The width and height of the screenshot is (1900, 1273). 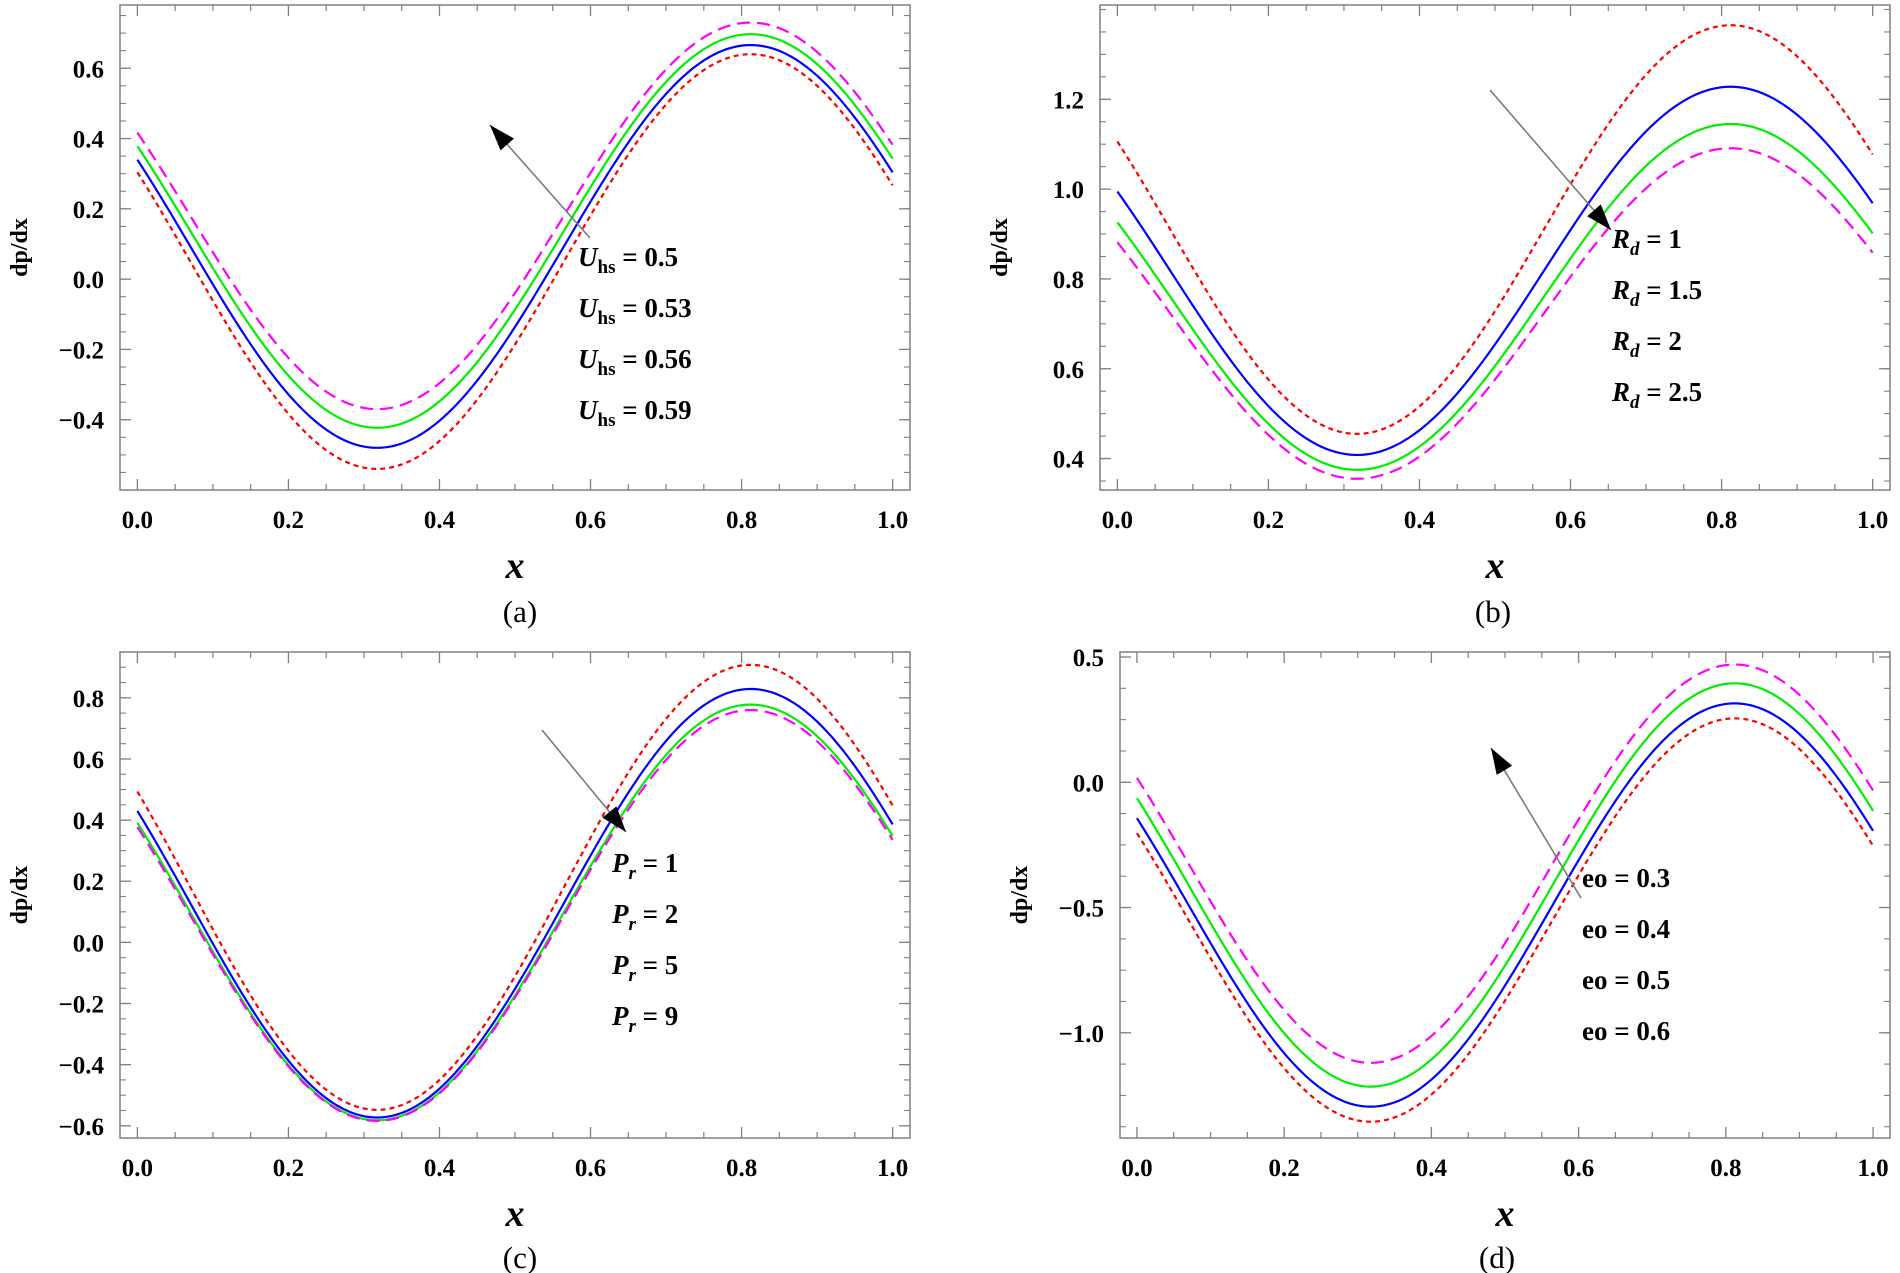 I want to click on legend-entry: Uhs = 0.59, so click(x=635, y=413).